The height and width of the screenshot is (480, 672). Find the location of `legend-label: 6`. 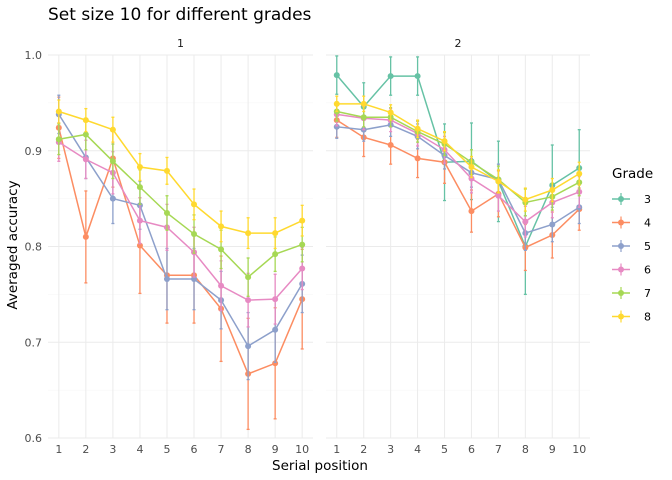

legend-label: 6 is located at coordinates (647, 270).